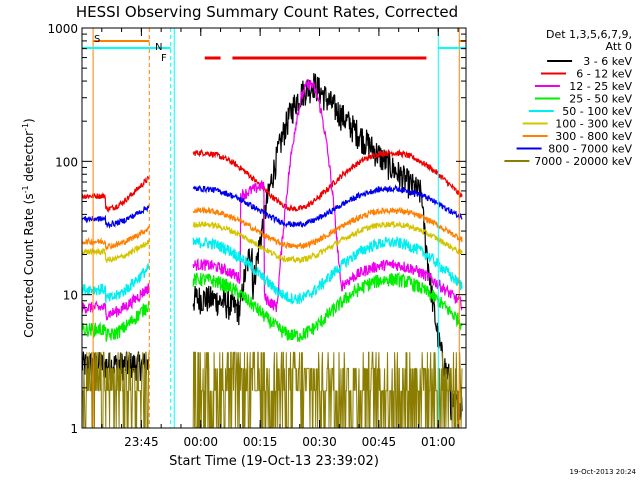 The height and width of the screenshot is (480, 640). Describe the element at coordinates (589, 34) in the screenshot. I see `legend-header-line-1: Det 1,3,5,6,7,9,` at that location.